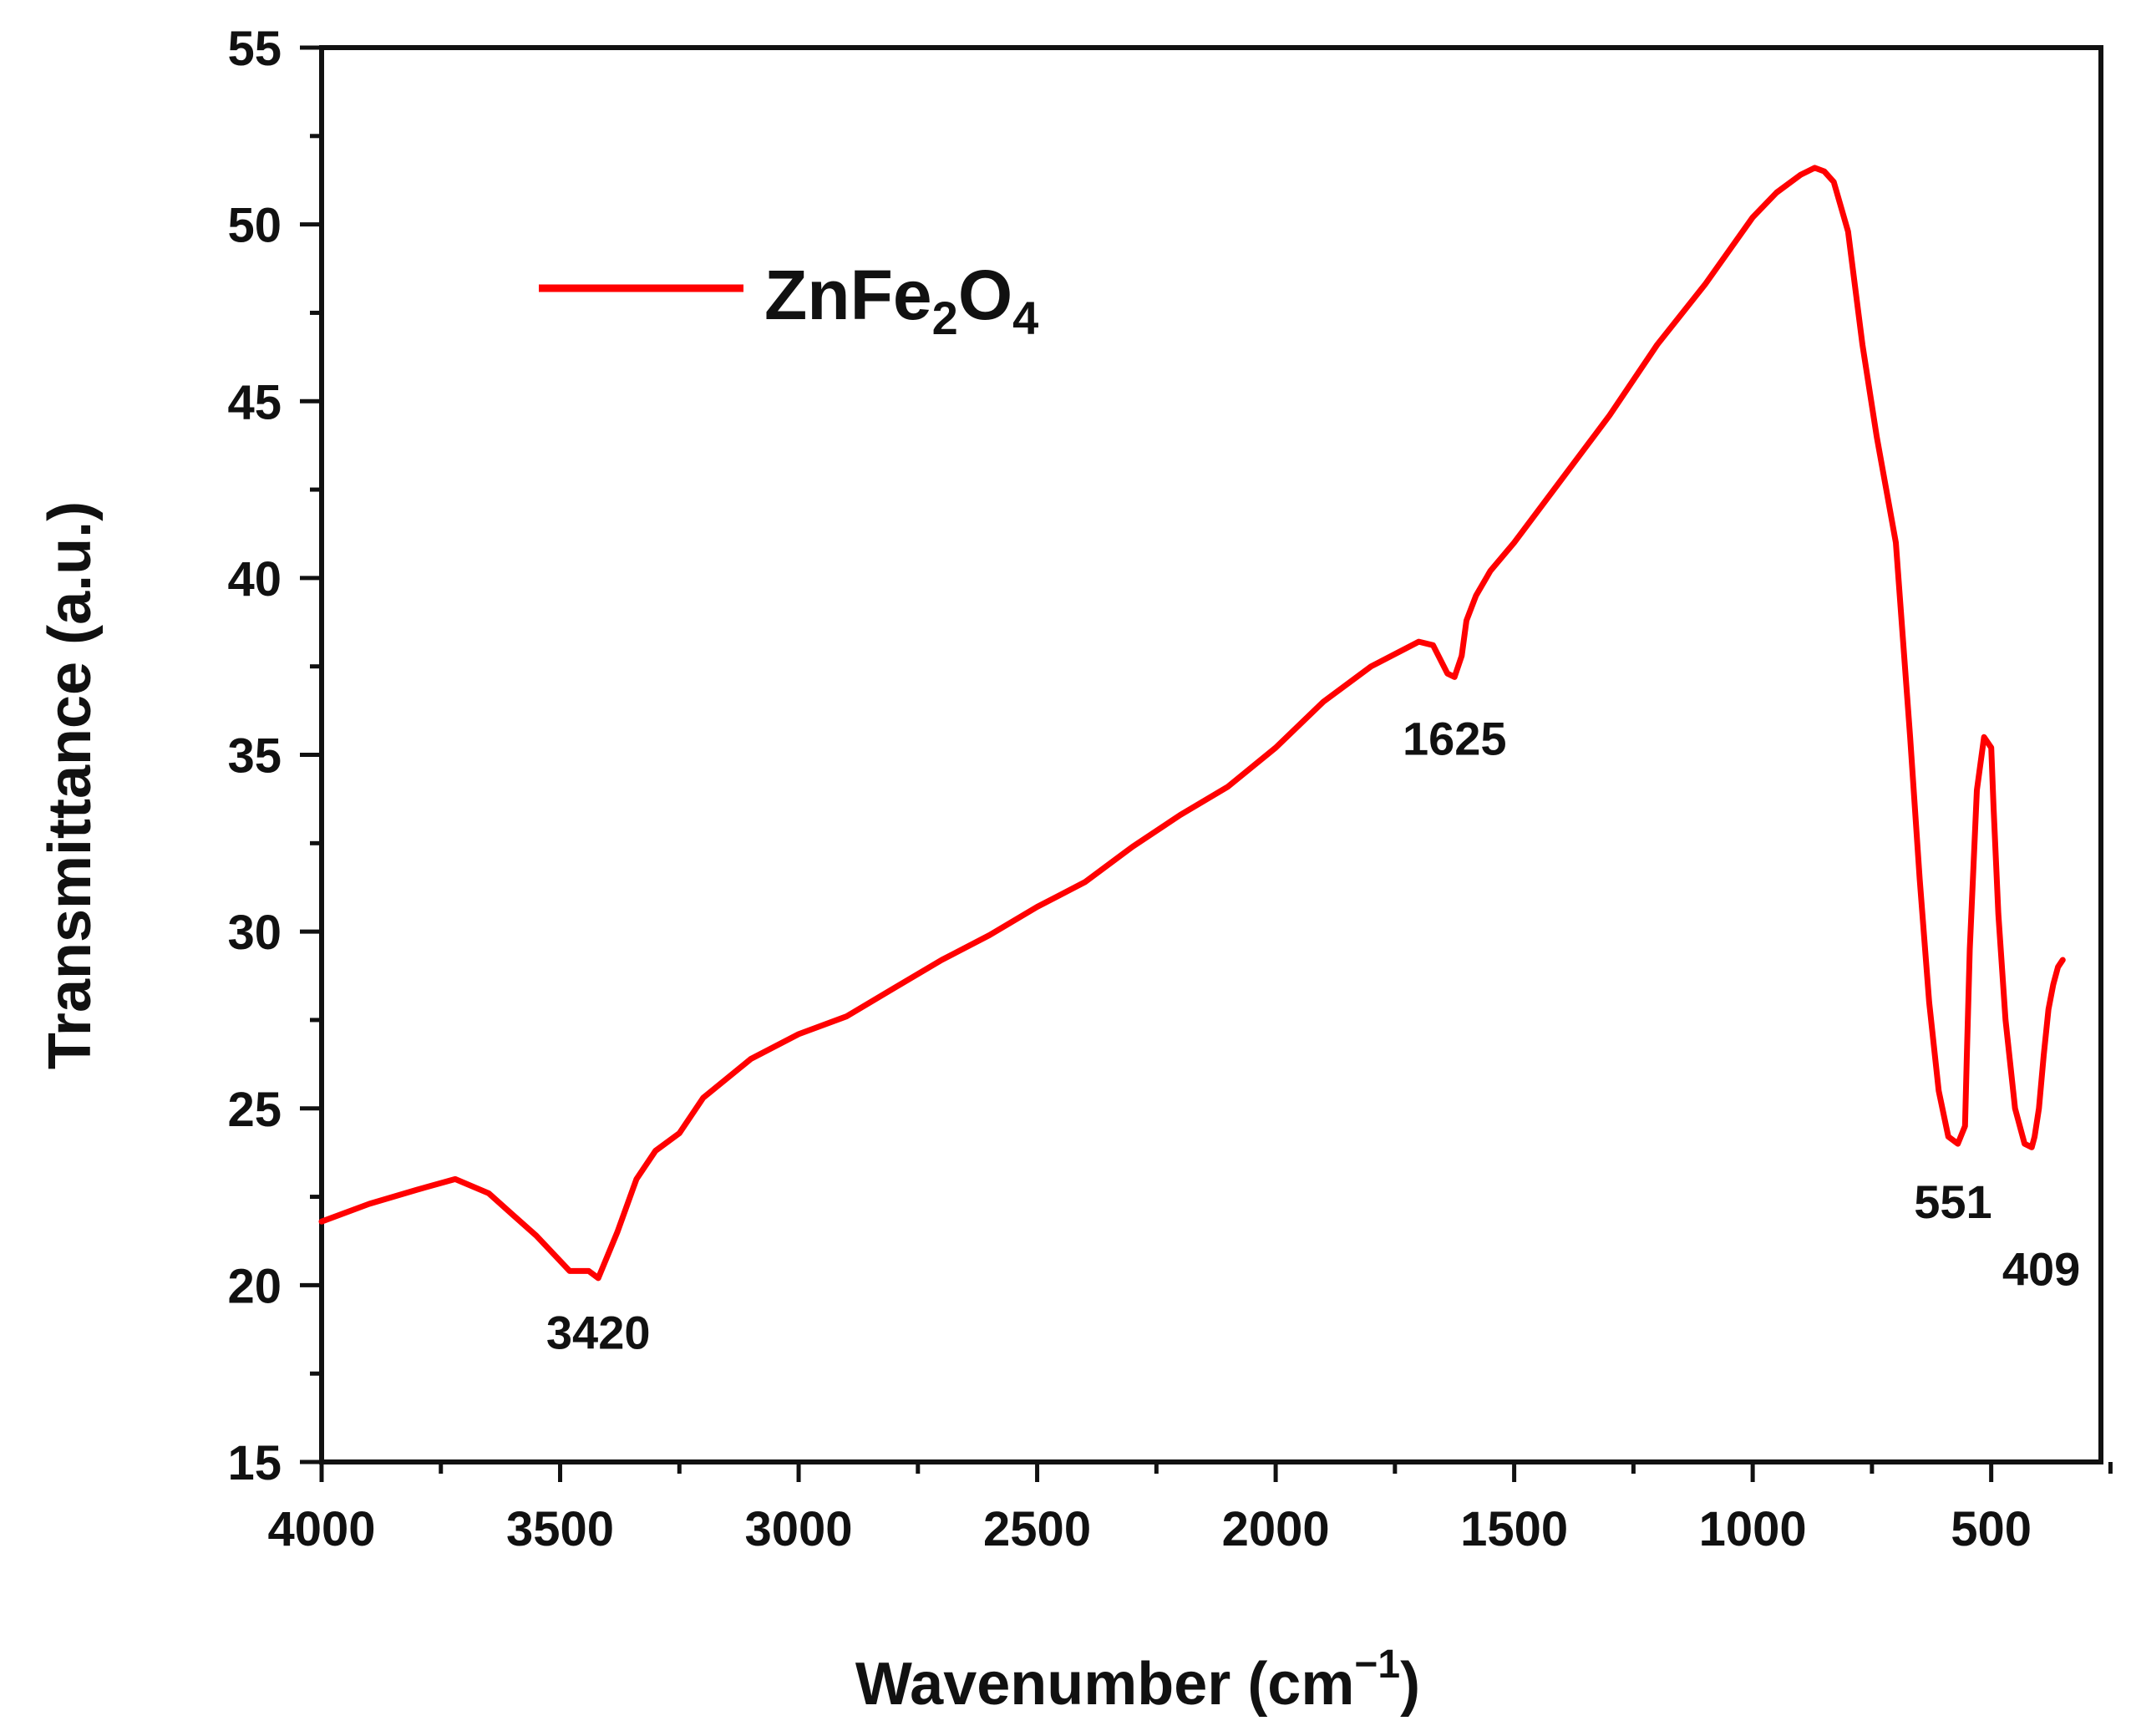 The width and height of the screenshot is (2131, 1736). I want to click on legend: ZnFe2O4, so click(788, 300).